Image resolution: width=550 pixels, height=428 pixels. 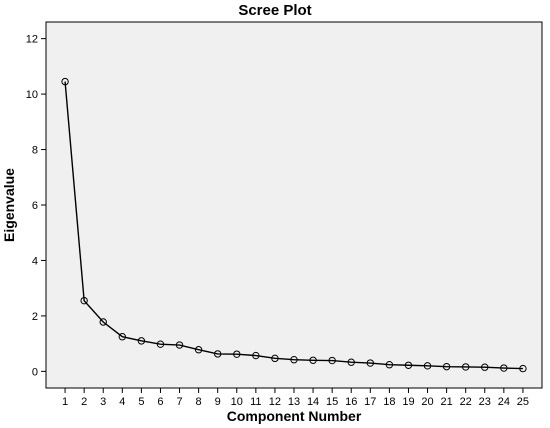 I want to click on x-tick-label: 15, so click(x=332, y=402).